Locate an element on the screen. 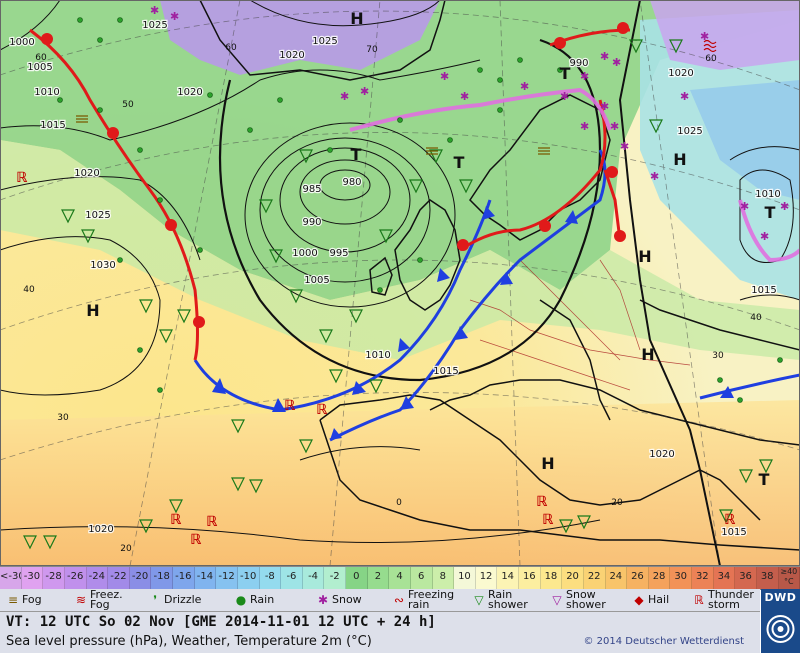 This screenshot has width=800, height=653. legend-item: ● Rain is located at coordinates (253, 600).